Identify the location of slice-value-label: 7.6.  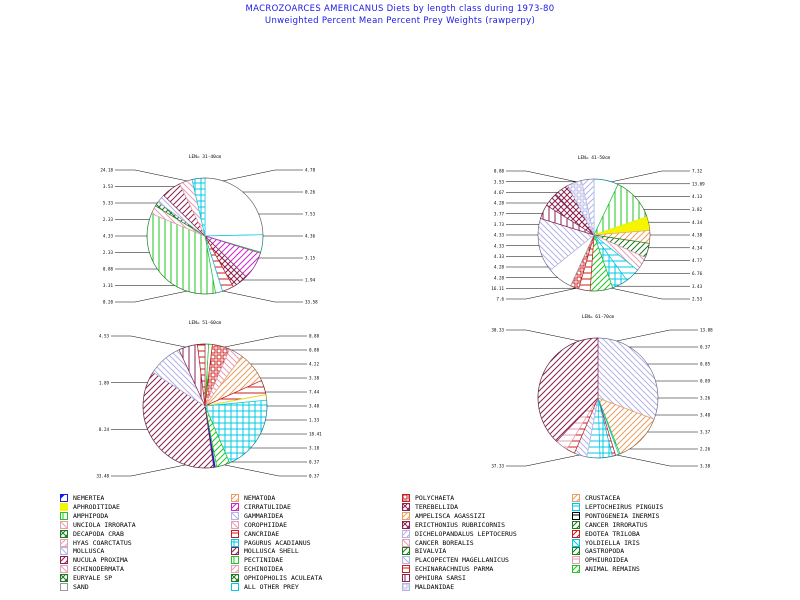
(500, 299).